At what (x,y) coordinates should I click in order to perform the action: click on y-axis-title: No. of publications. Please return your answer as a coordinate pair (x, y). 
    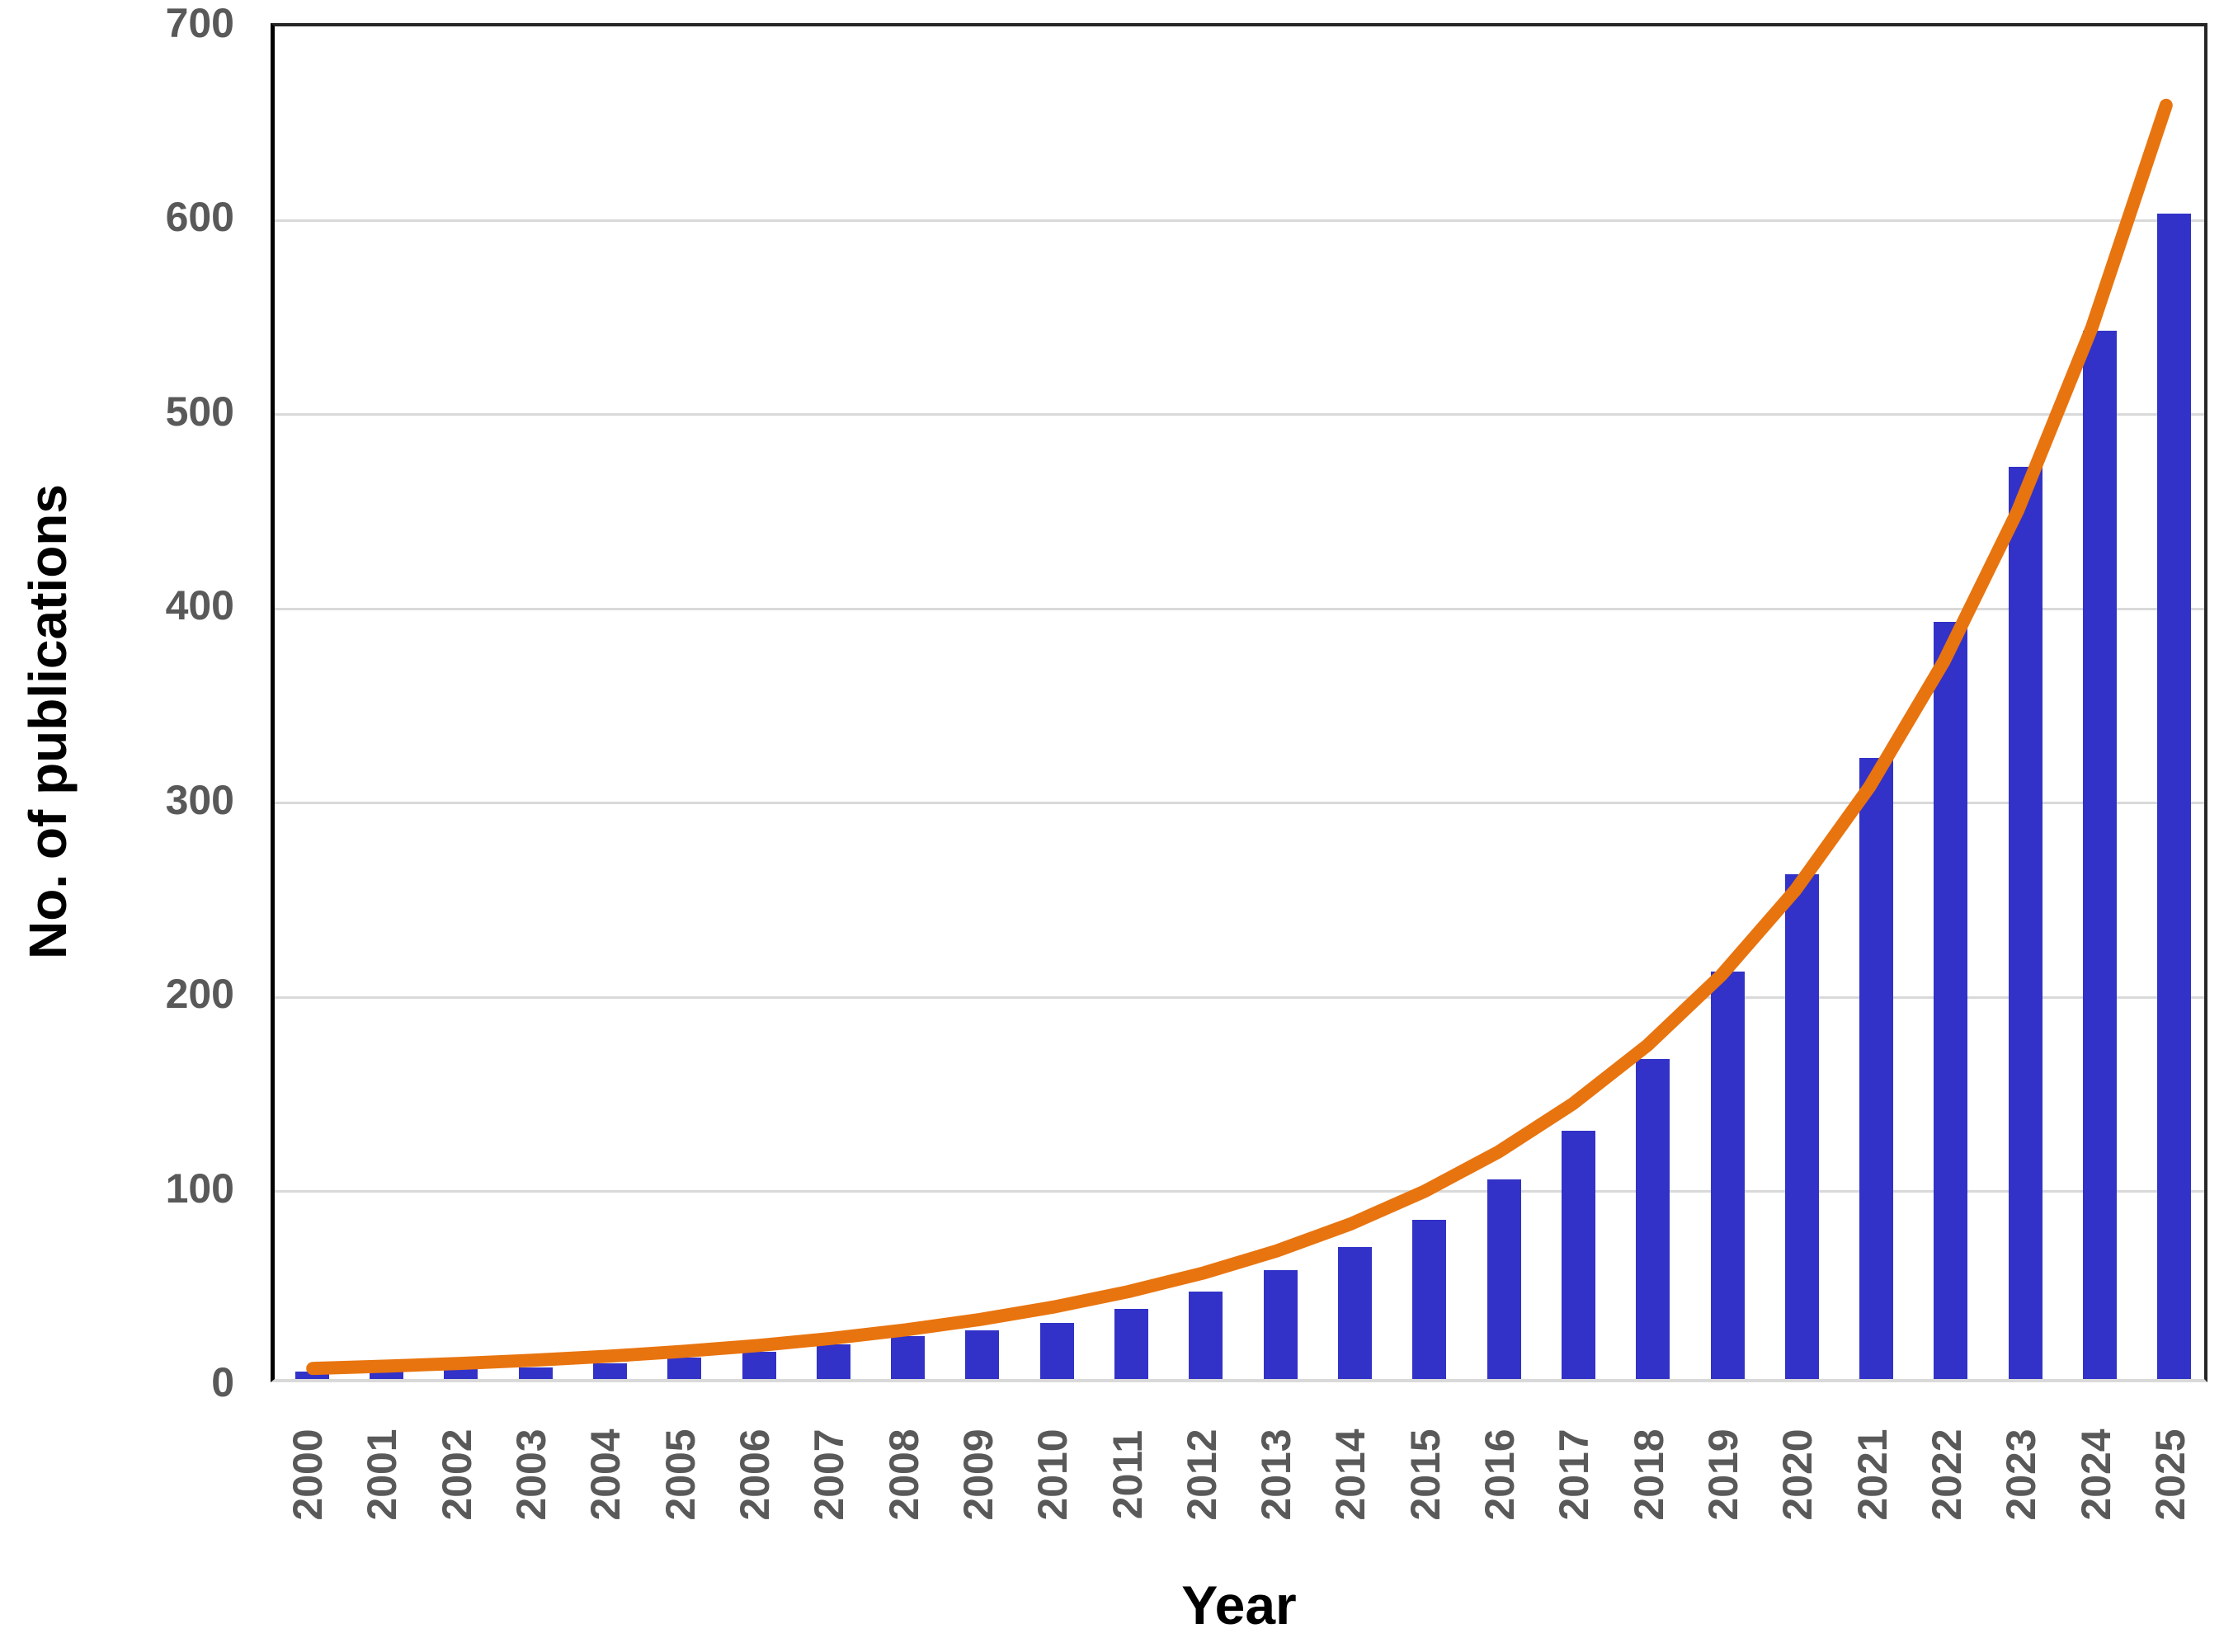
    Looking at the image, I should click on (48, 721).